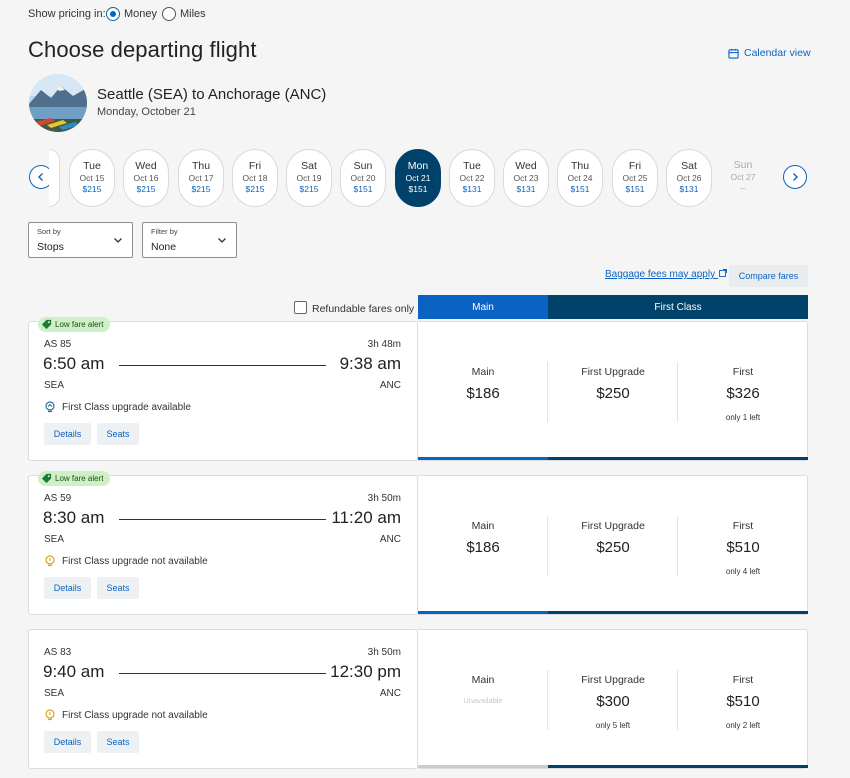 The image size is (850, 778). What do you see at coordinates (193, 14) in the screenshot?
I see `miles-radio-label: Miles` at bounding box center [193, 14].